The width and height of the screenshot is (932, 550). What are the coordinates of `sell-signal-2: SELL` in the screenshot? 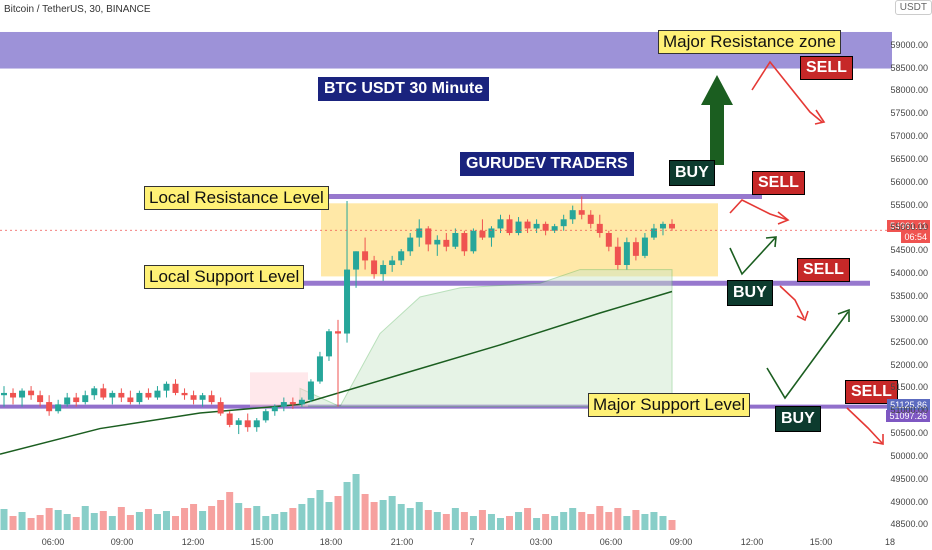 It's located at (823, 270).